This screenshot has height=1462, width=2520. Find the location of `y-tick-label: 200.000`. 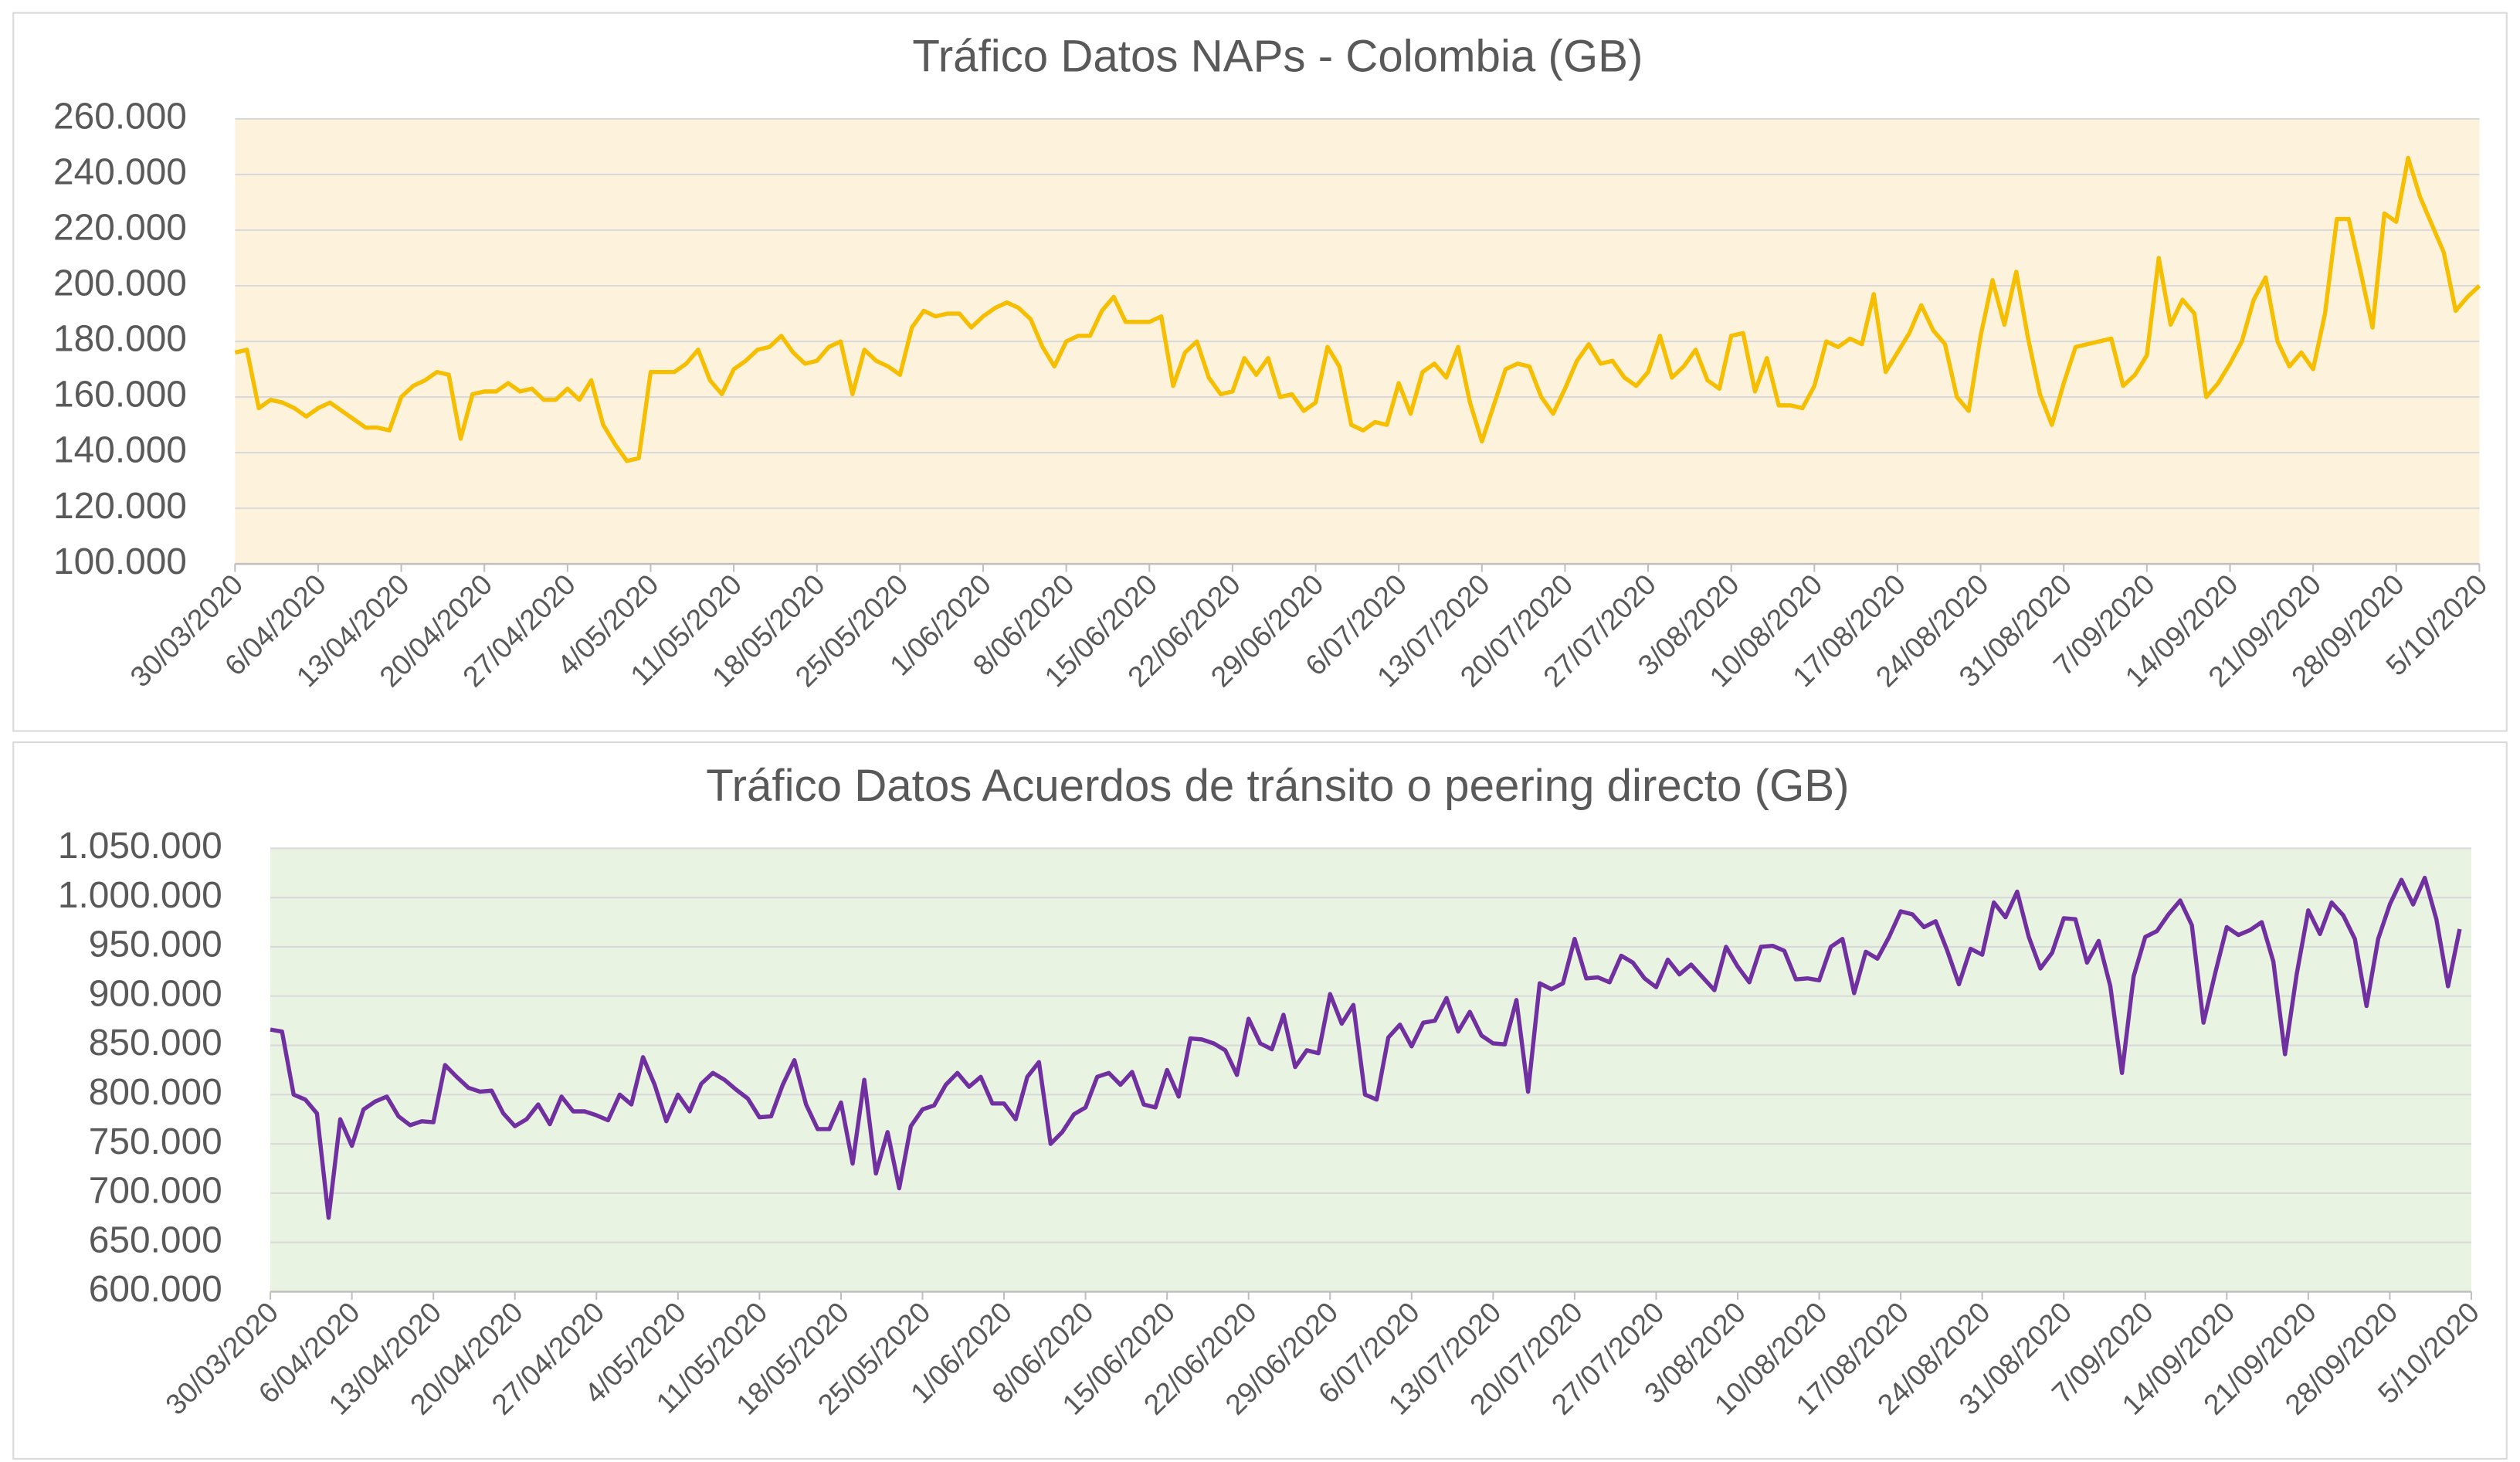

y-tick-label: 200.000 is located at coordinates (120, 283).